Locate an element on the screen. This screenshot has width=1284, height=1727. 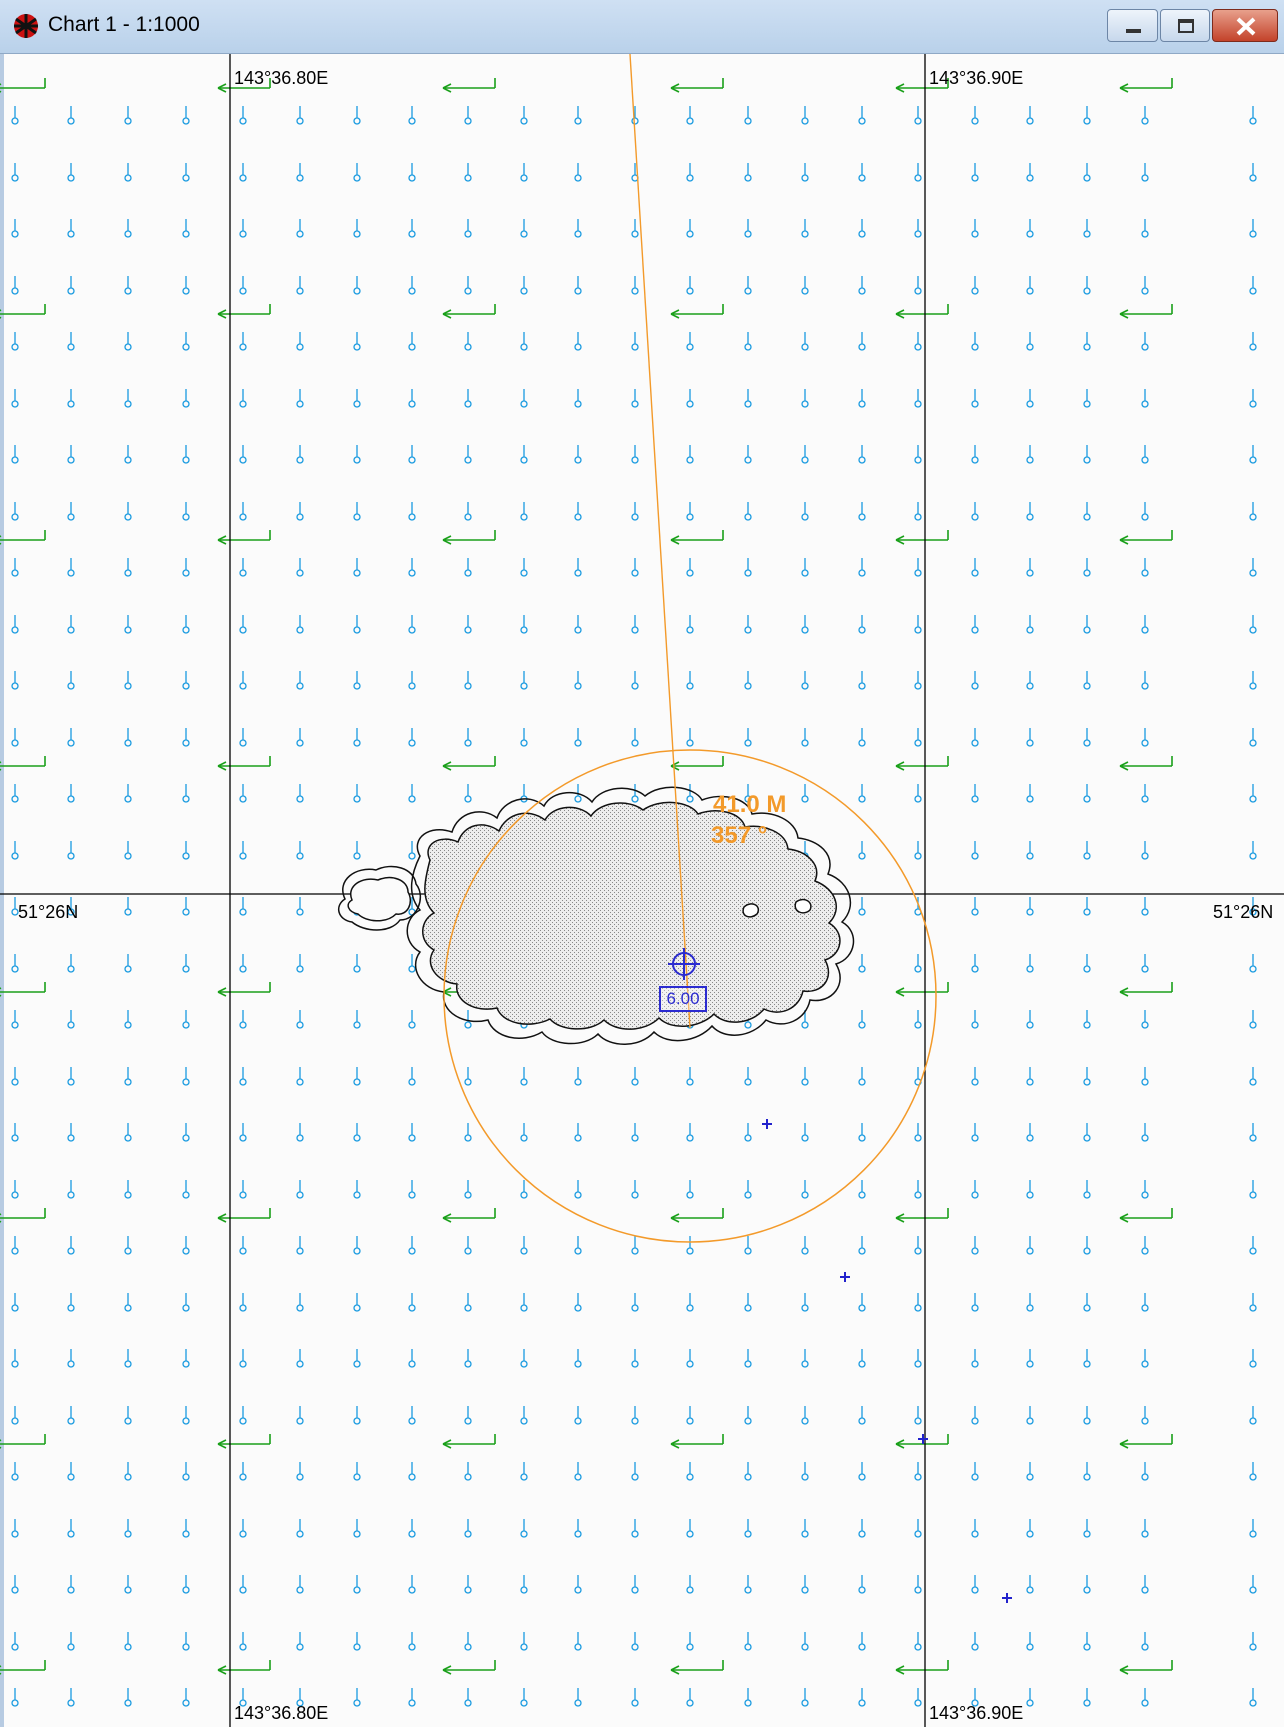
title-bar: Chart 1 - 1:1000 is located at coordinates (642, 27).